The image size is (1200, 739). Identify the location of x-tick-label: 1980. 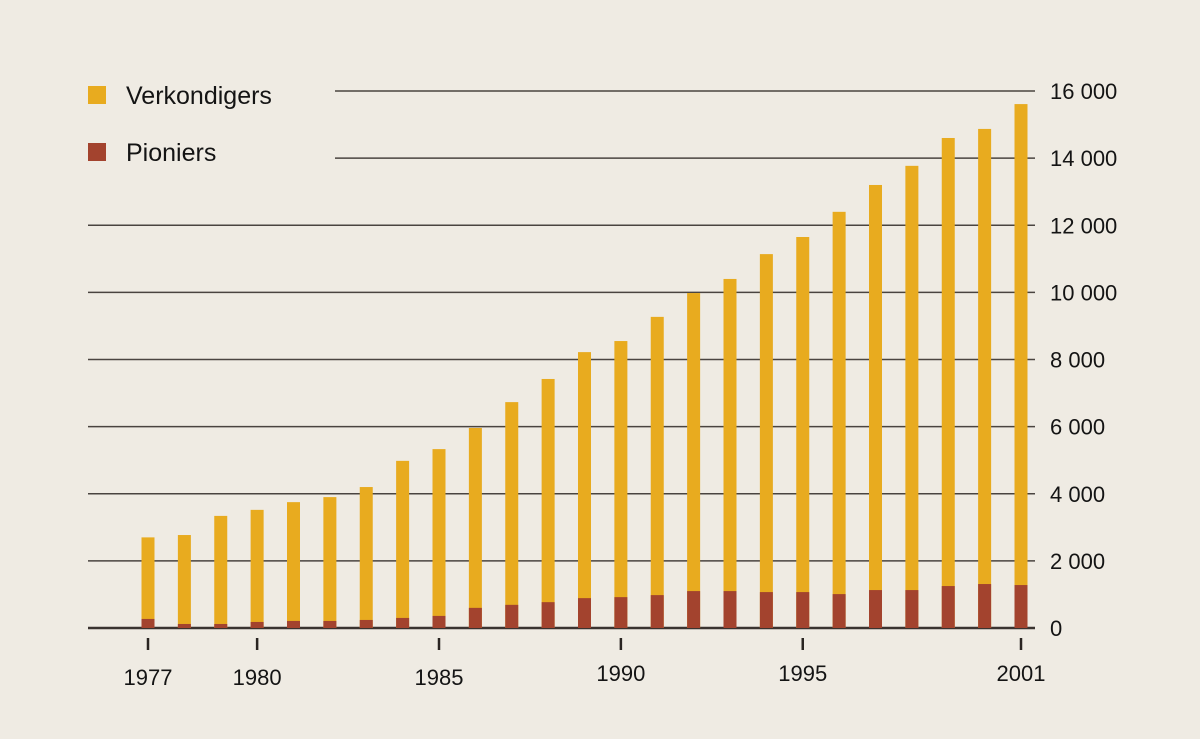
(257, 677).